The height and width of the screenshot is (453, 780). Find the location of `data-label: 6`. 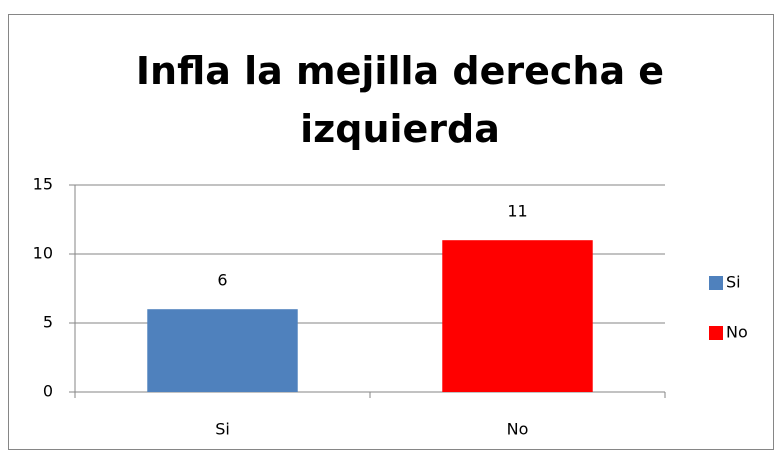

data-label: 6 is located at coordinates (222, 280).